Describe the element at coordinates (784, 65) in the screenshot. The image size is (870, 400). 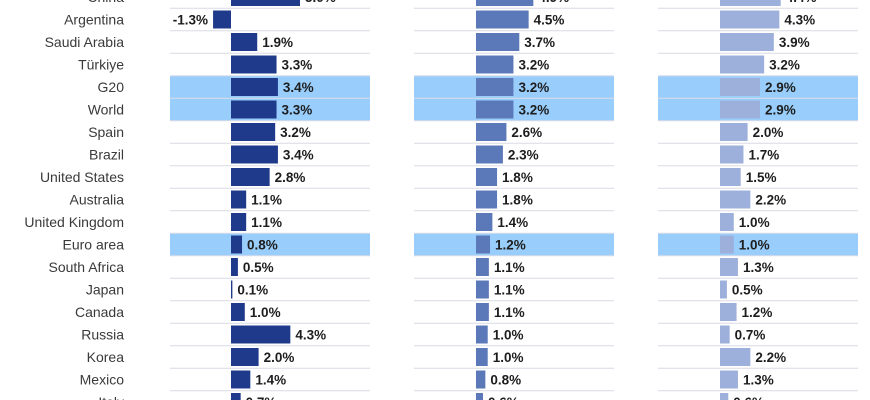
I see `value-label-turkiye-series-3: 3.2%` at that location.